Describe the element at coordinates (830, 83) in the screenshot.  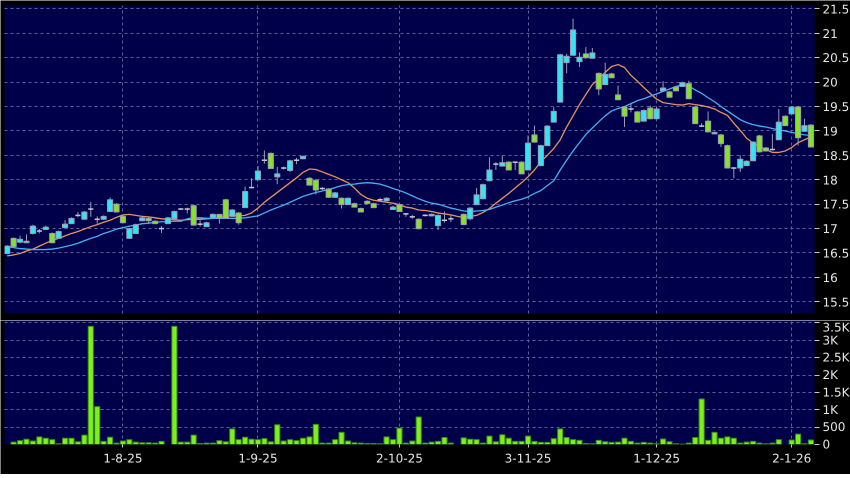
I see `y-tick-label: 20` at that location.